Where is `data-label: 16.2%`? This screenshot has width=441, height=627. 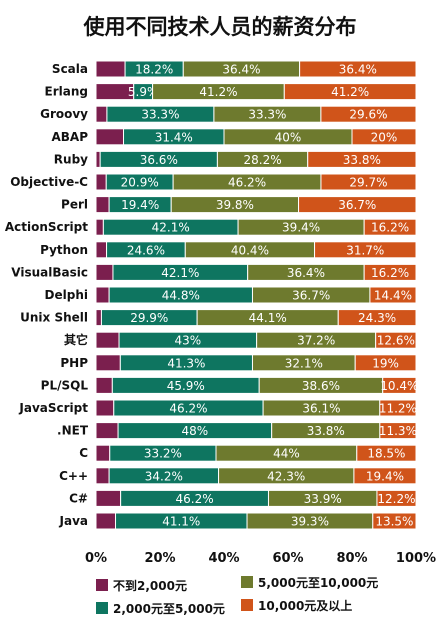
data-label: 16.2% is located at coordinates (390, 228).